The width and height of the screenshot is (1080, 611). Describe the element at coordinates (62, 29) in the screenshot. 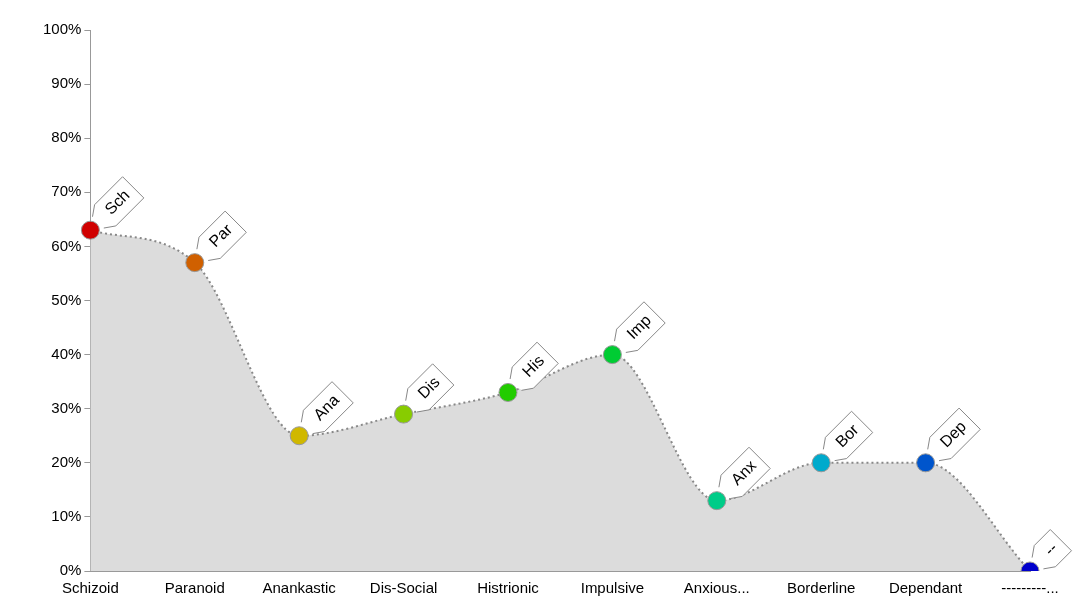

I see `y-tick-label: 100%` at that location.